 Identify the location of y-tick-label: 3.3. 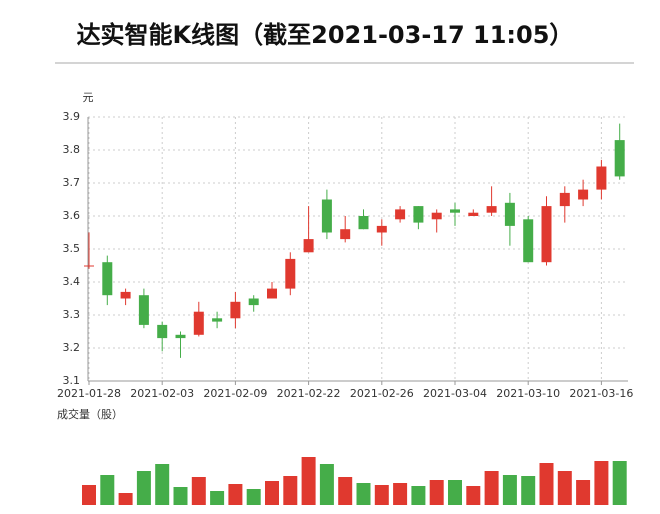
(72, 314).